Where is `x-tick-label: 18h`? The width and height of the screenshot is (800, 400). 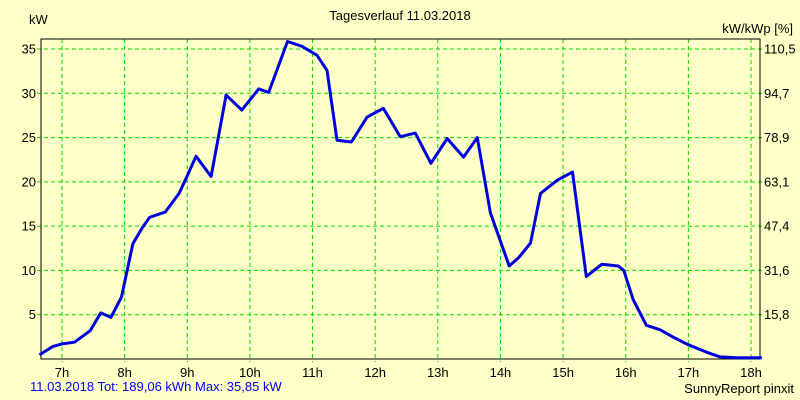
x-tick-label: 18h is located at coordinates (751, 372).